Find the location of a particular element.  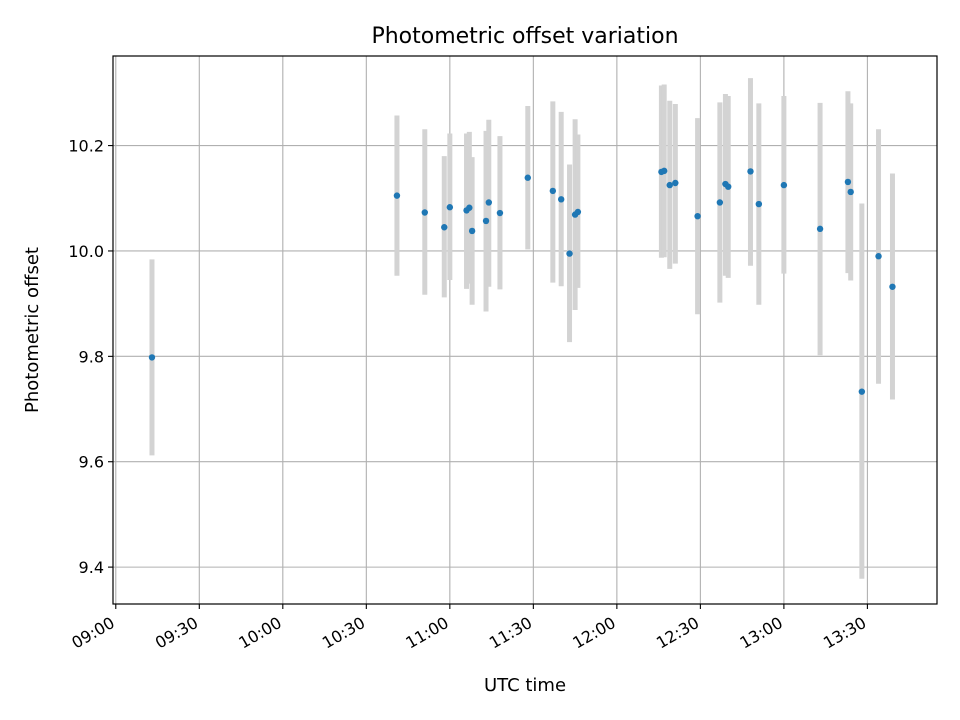

y-axis: 9.4 9.6 9.8 10.0 10.2 is located at coordinates (90, 357).